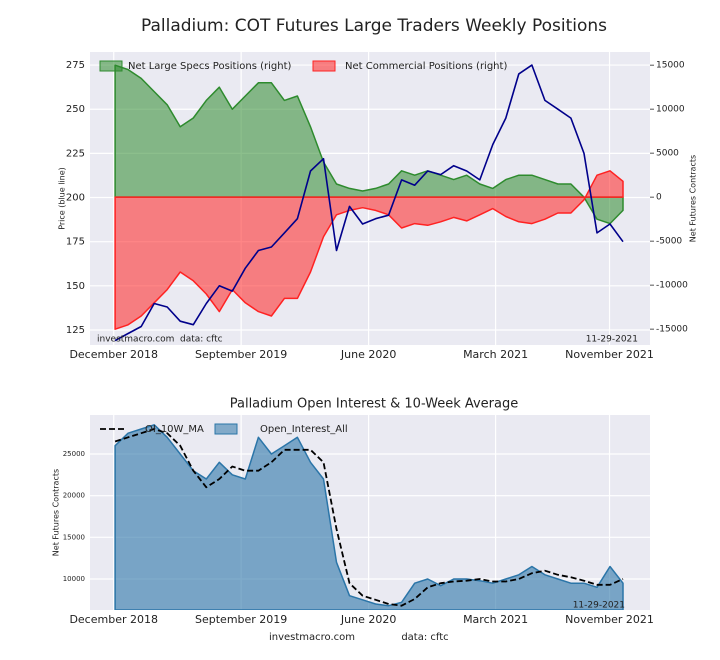  Describe the element at coordinates (174, 429) in the screenshot. I see `legend-label: OI_10W_MA` at that location.